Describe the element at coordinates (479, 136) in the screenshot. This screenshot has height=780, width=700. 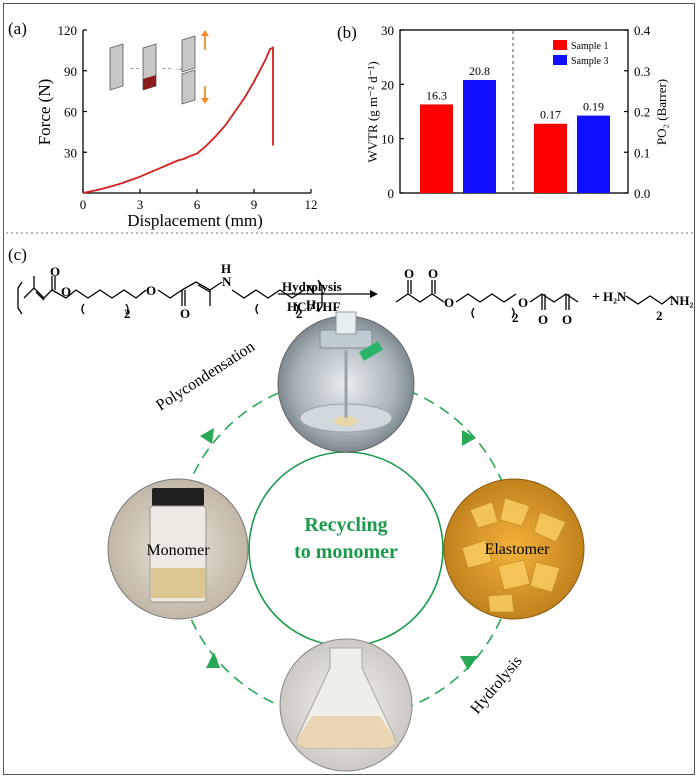
I see `bar-sample-3-wvtr` at that location.